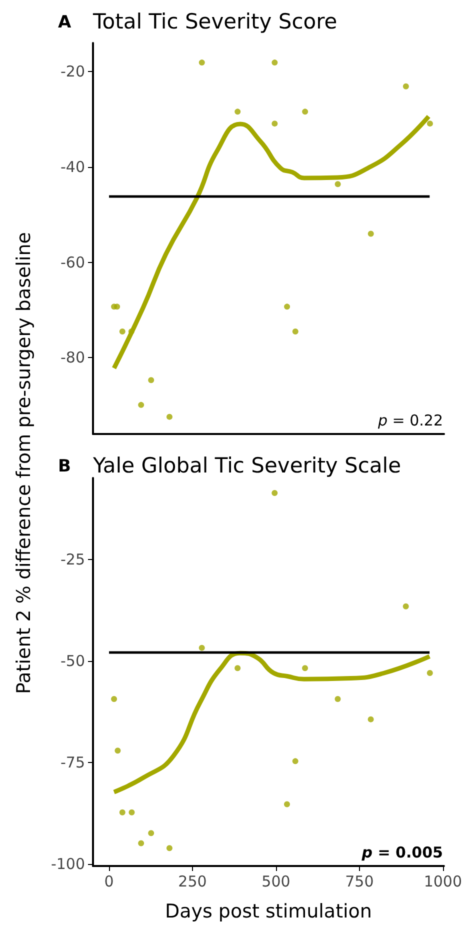  What do you see at coordinates (72, 661) in the screenshot?
I see `y-tick-label: -50` at bounding box center [72, 661].